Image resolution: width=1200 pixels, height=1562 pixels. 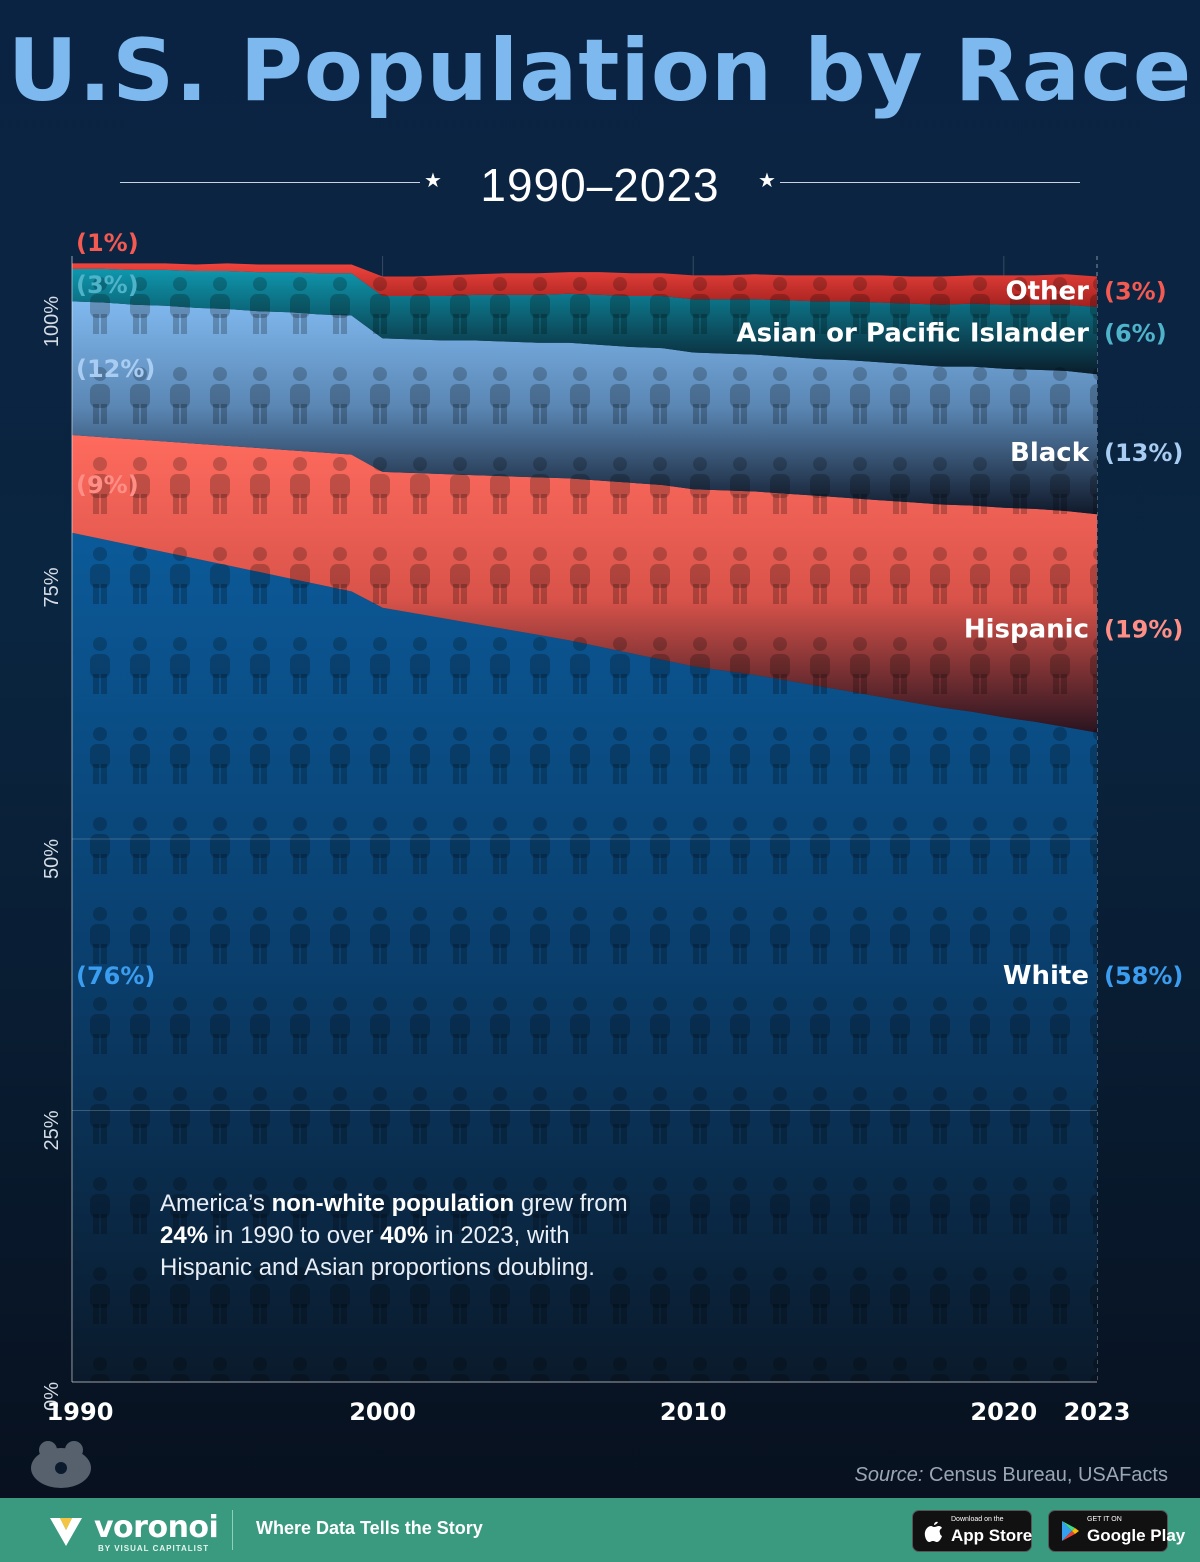 What do you see at coordinates (404, 1235) in the screenshot?
I see `callout-bold3: 40%` at bounding box center [404, 1235].